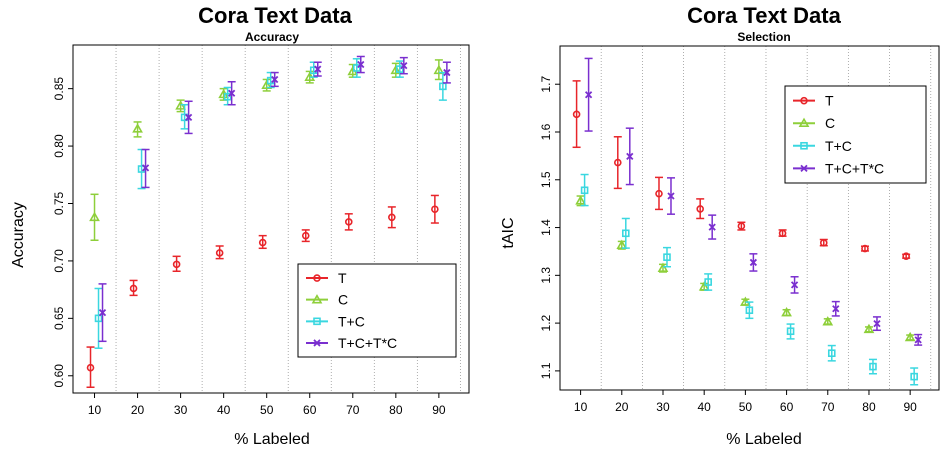  I want to click on y-tick-label: 1.1, so click(546, 370).